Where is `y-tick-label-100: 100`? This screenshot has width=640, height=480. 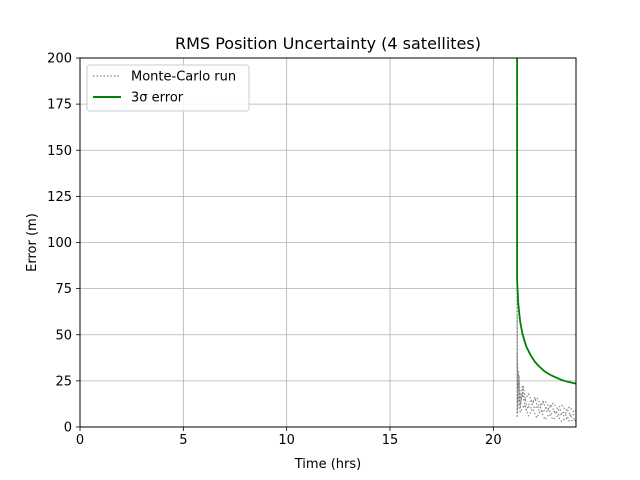
y-tick-label-100: 100 is located at coordinates (59, 243).